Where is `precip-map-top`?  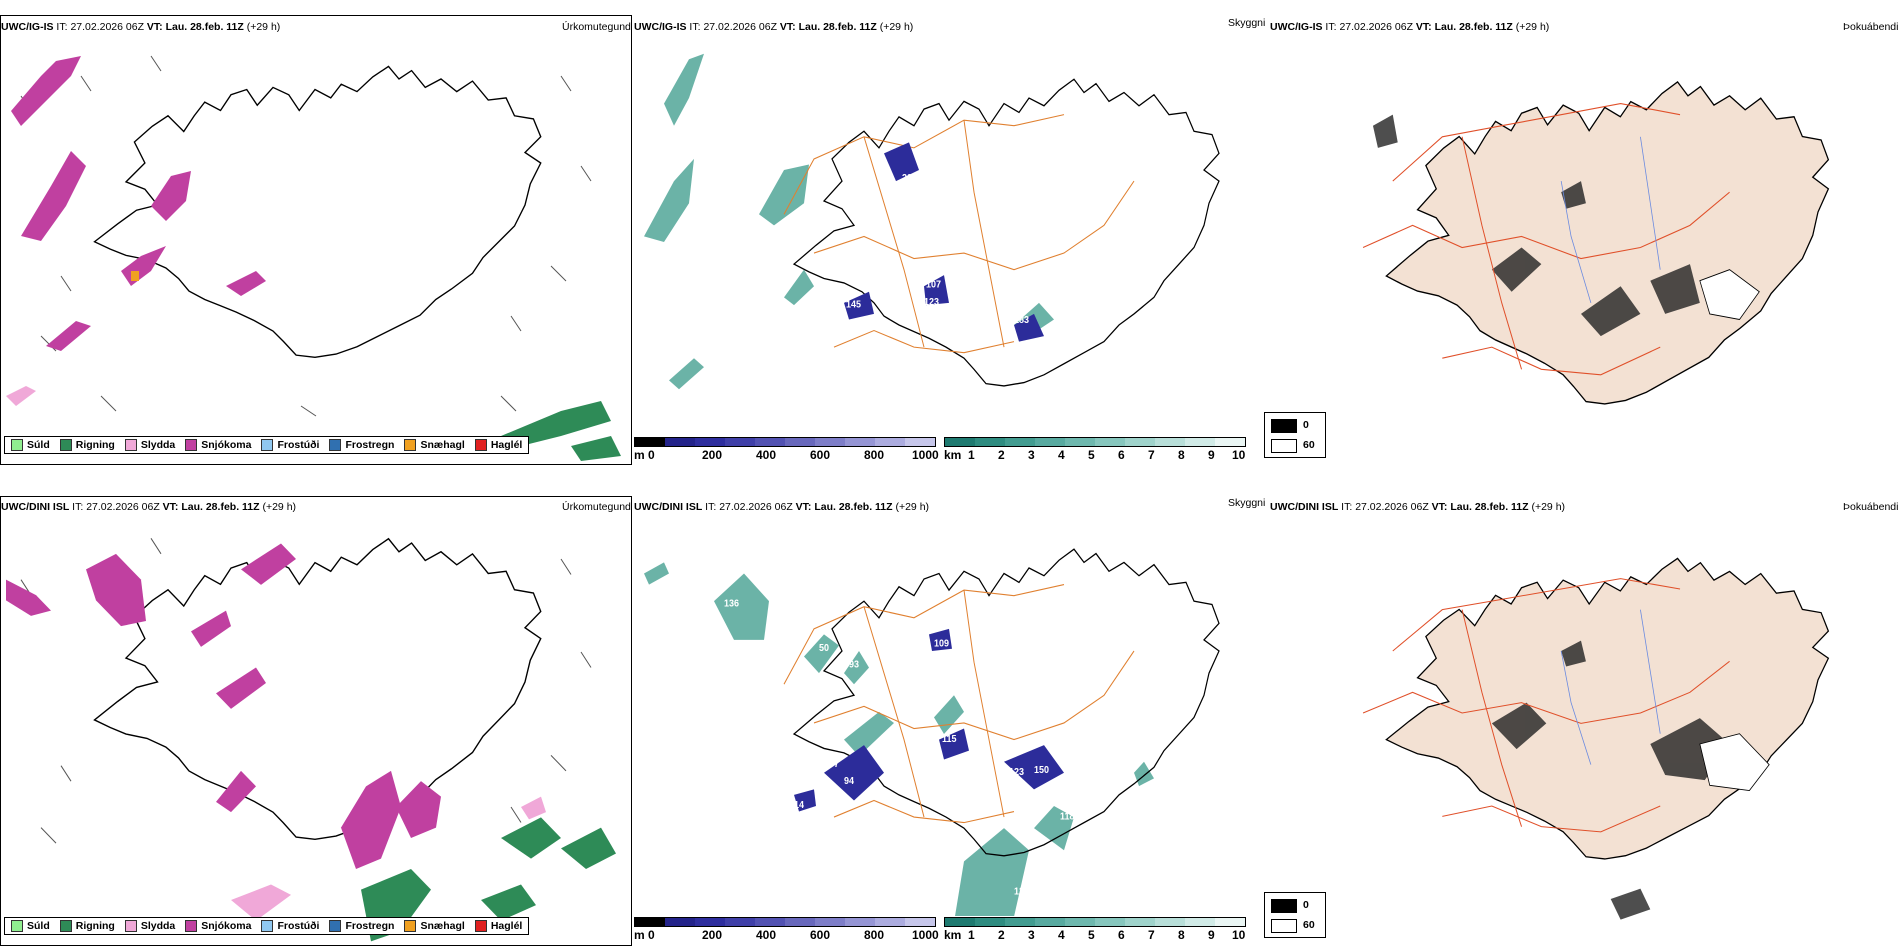 precip-map-top is located at coordinates (313, 258).